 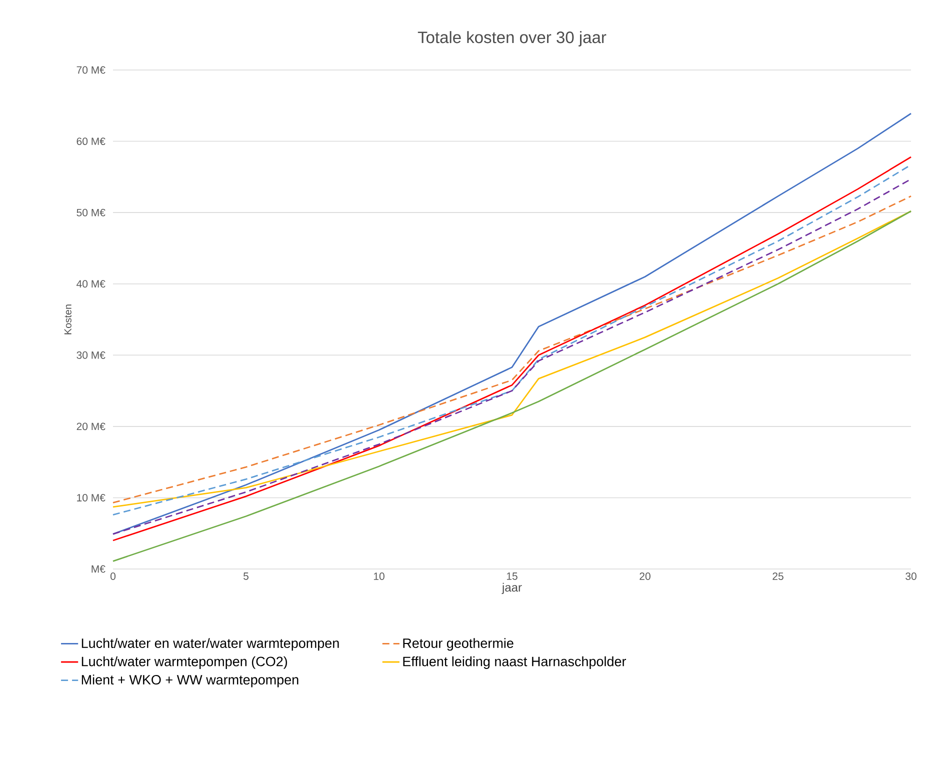 I want to click on x-tick-label: 0, so click(x=113, y=576).